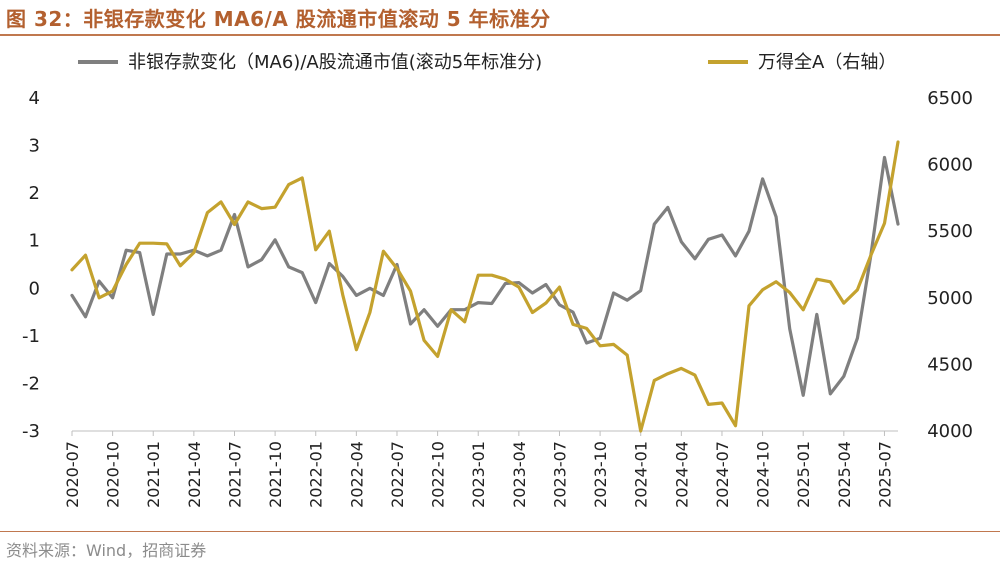  I want to click on x-tick-label: 2022-01, so click(316, 474).